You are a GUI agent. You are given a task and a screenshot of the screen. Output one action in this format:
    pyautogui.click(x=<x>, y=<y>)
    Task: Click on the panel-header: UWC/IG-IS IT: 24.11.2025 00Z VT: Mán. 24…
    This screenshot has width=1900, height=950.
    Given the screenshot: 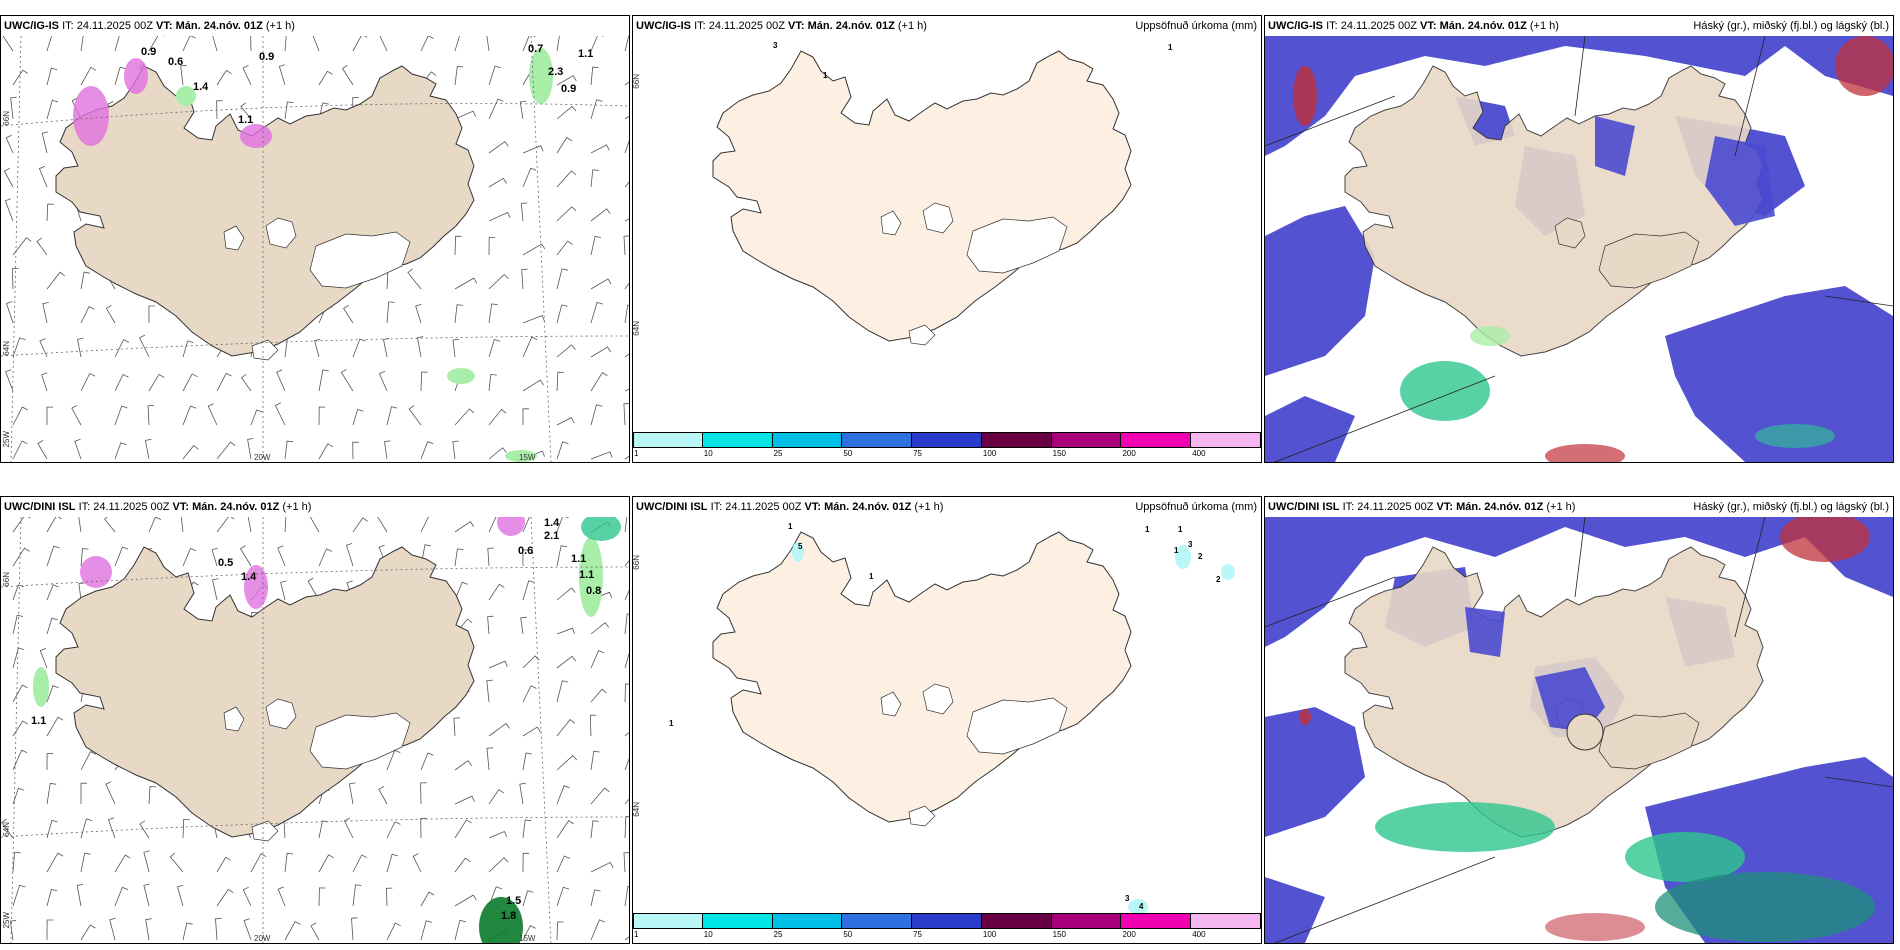 What is the action you would take?
    pyautogui.click(x=1579, y=26)
    